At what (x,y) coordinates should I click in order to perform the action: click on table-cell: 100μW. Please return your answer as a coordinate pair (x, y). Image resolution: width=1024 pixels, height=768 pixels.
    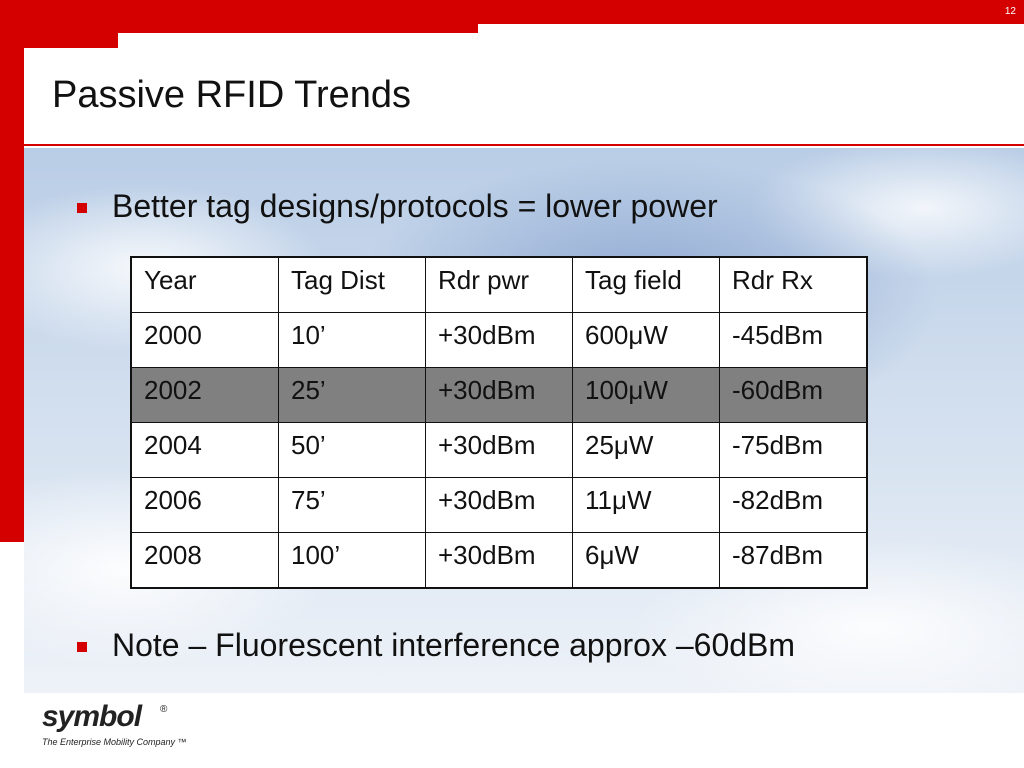
    Looking at the image, I should click on (646, 395).